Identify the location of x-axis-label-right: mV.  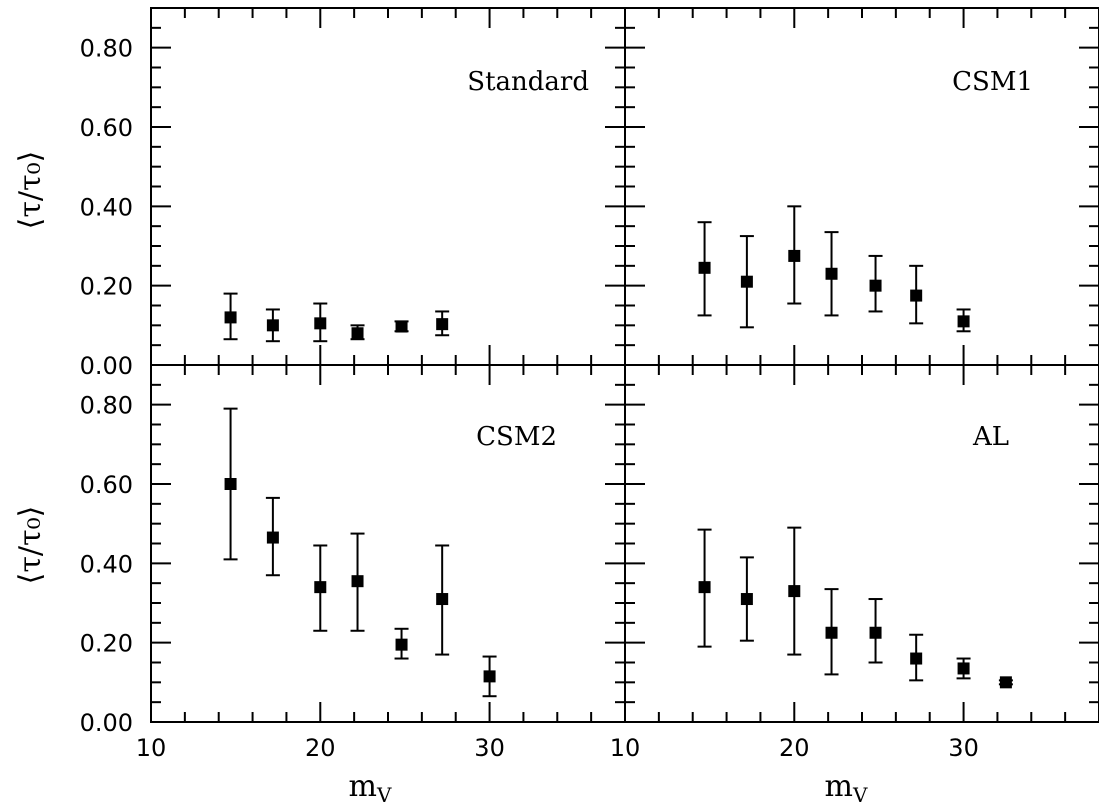
(846, 786).